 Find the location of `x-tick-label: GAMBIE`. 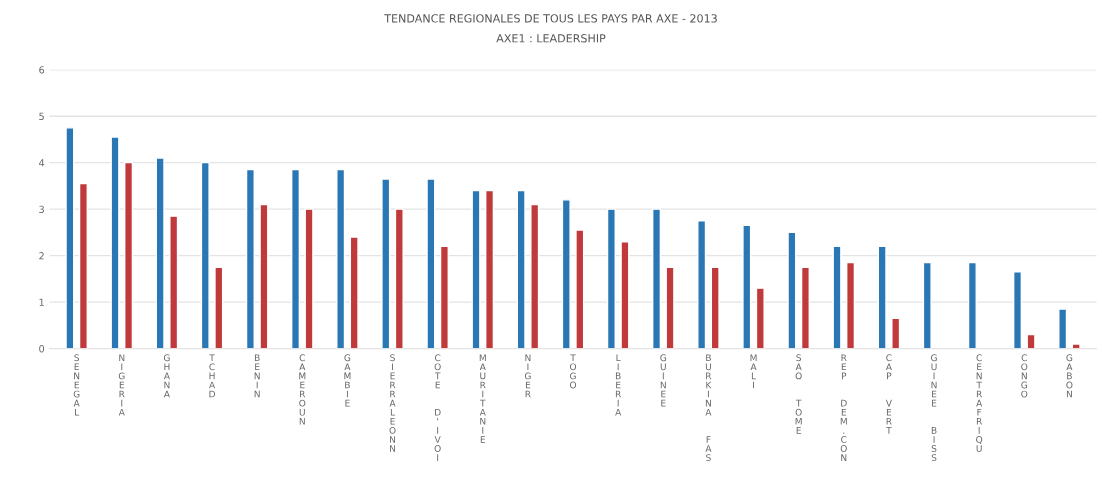

x-tick-label: GAMBIE is located at coordinates (347, 380).